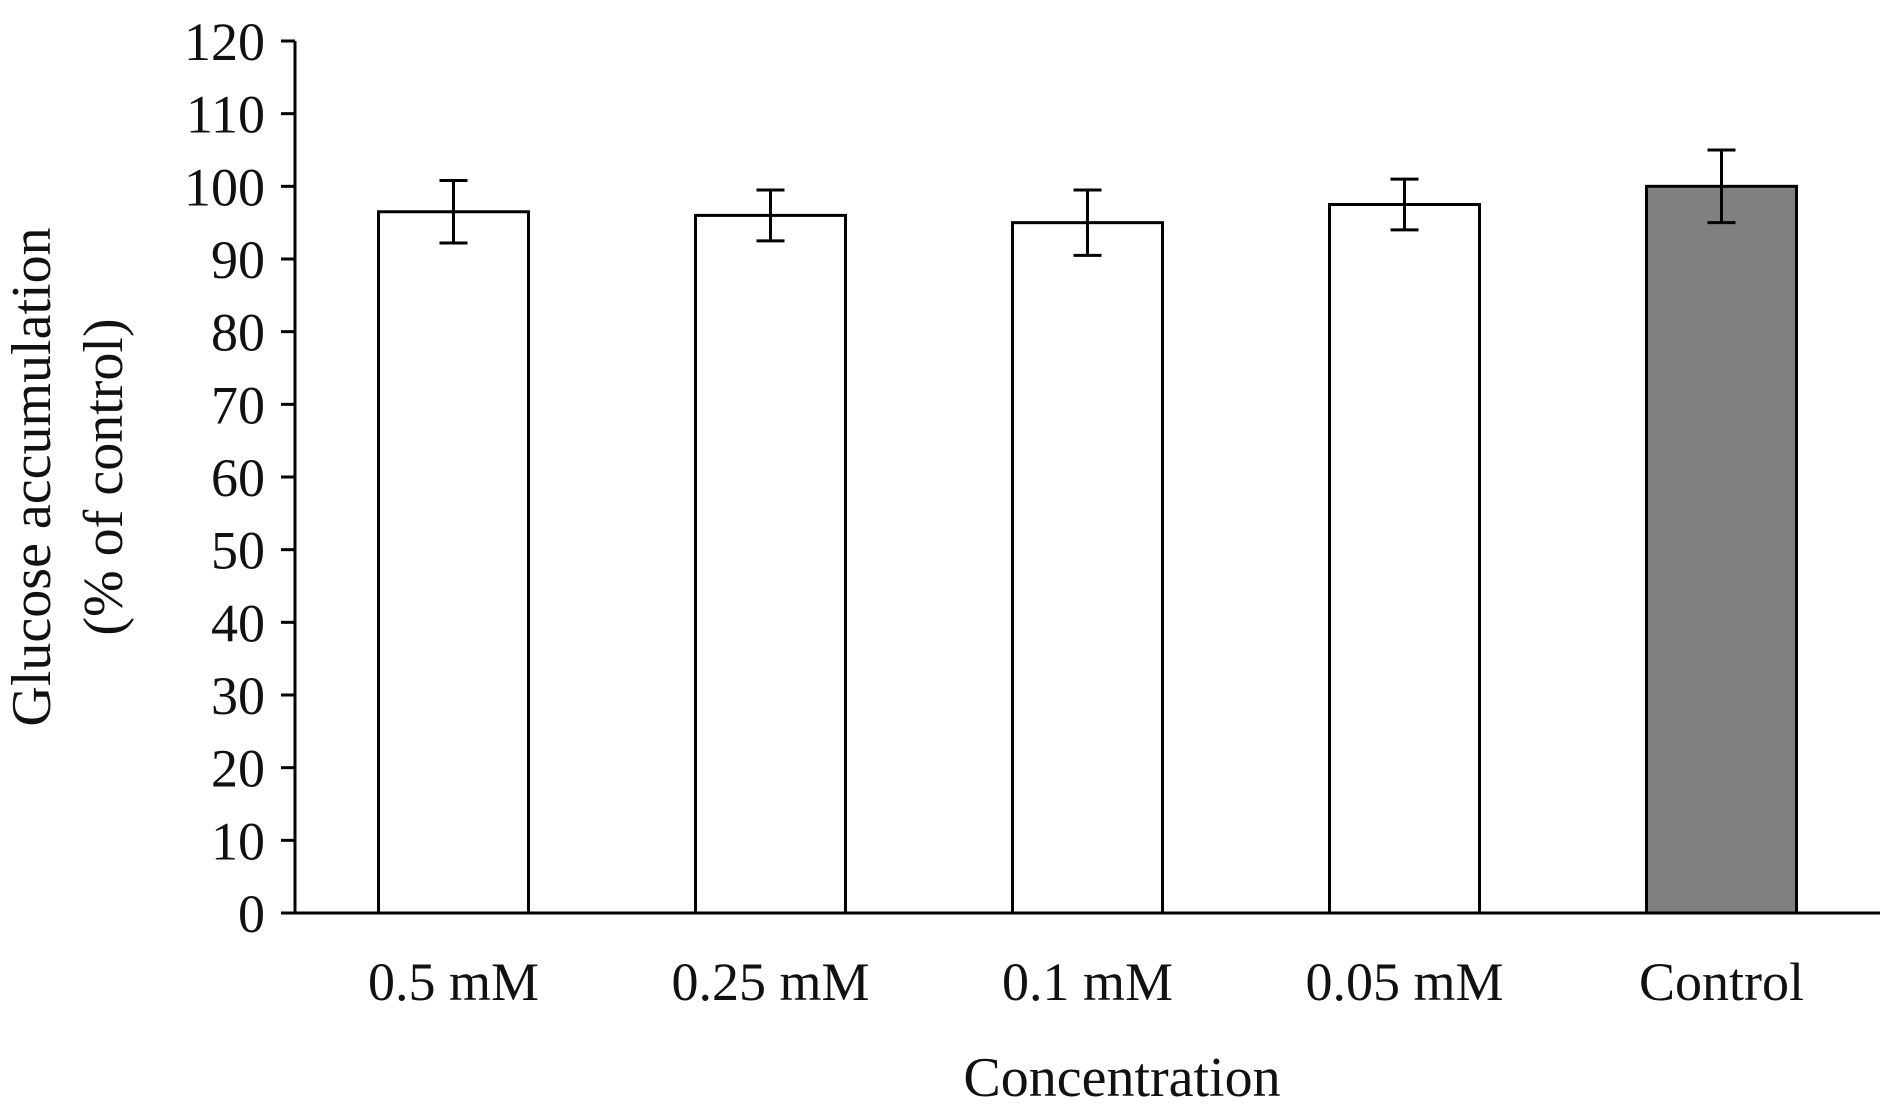 The height and width of the screenshot is (1116, 1897). I want to click on bar-0-5-mm, so click(453, 562).